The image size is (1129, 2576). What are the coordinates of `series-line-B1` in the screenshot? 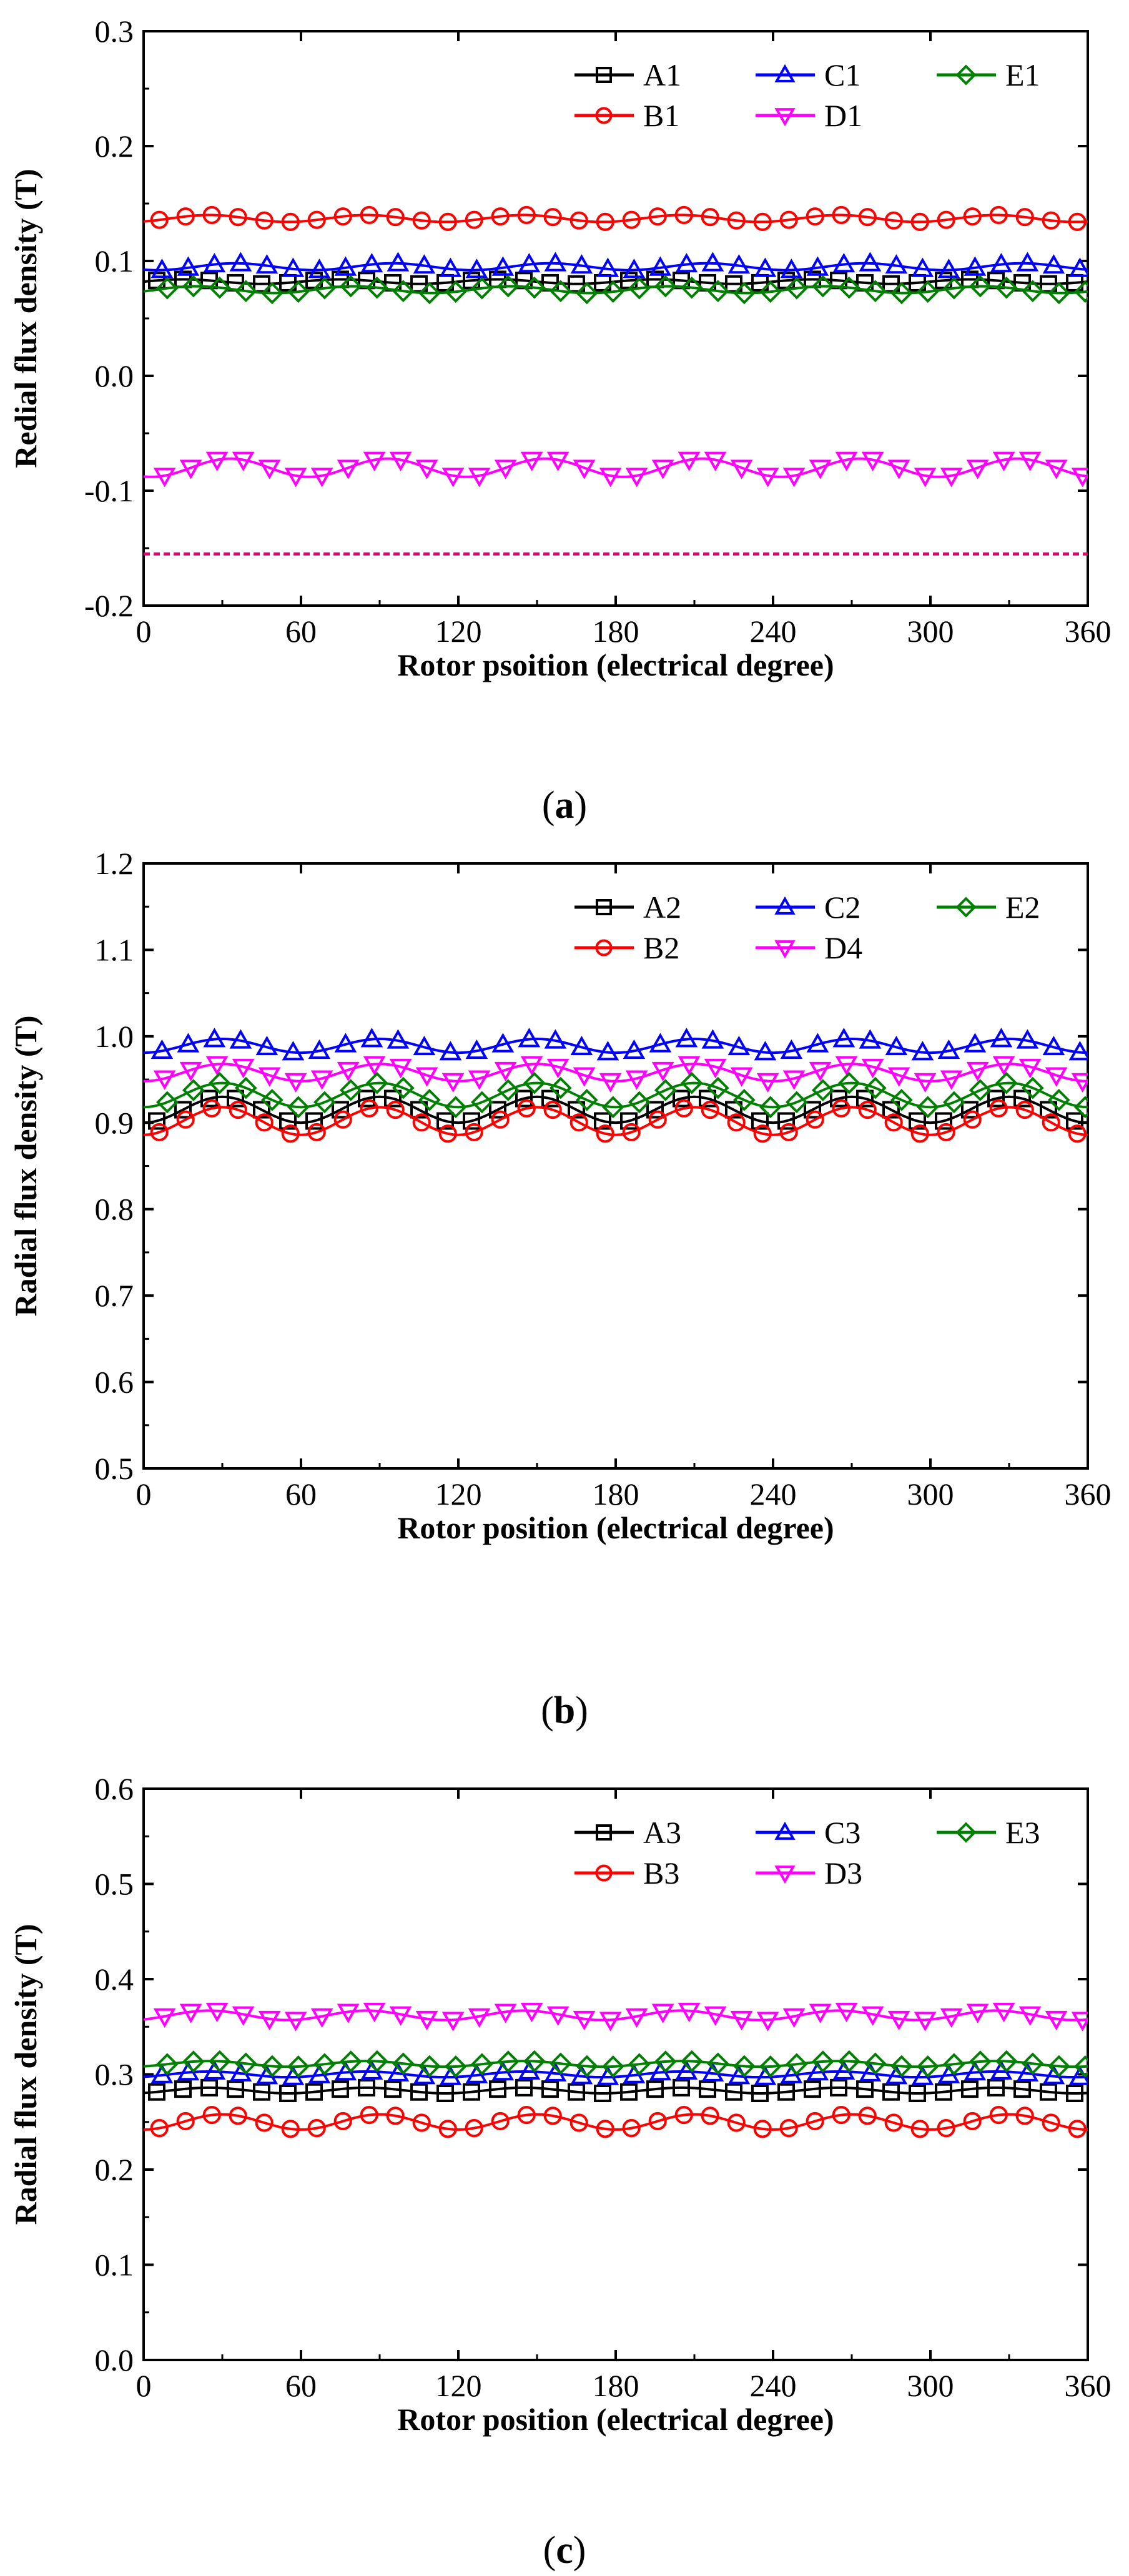 It's located at (616, 219).